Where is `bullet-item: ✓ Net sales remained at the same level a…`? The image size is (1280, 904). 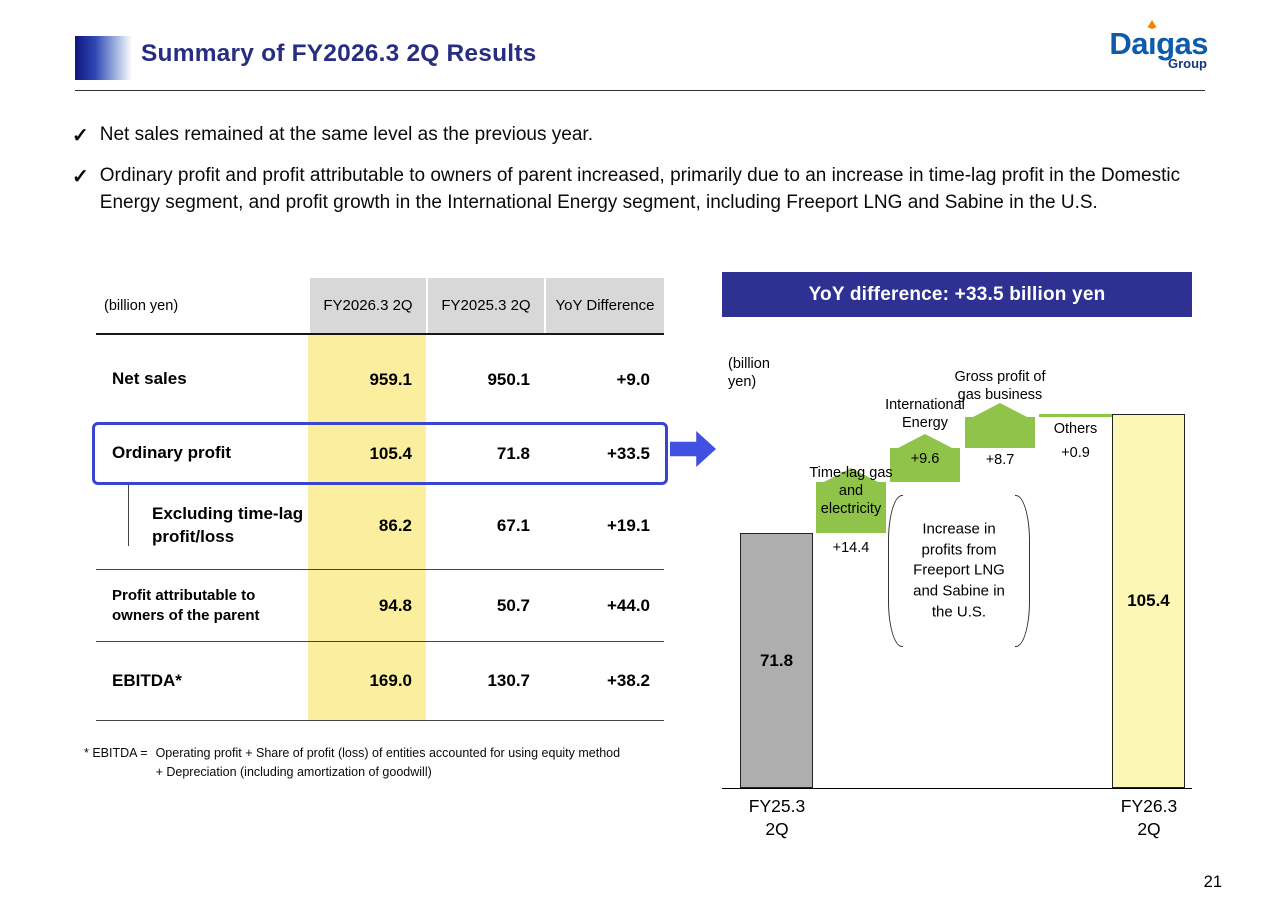
bullet-item: ✓ Net sales remained at the same level a… is located at coordinates (642, 136).